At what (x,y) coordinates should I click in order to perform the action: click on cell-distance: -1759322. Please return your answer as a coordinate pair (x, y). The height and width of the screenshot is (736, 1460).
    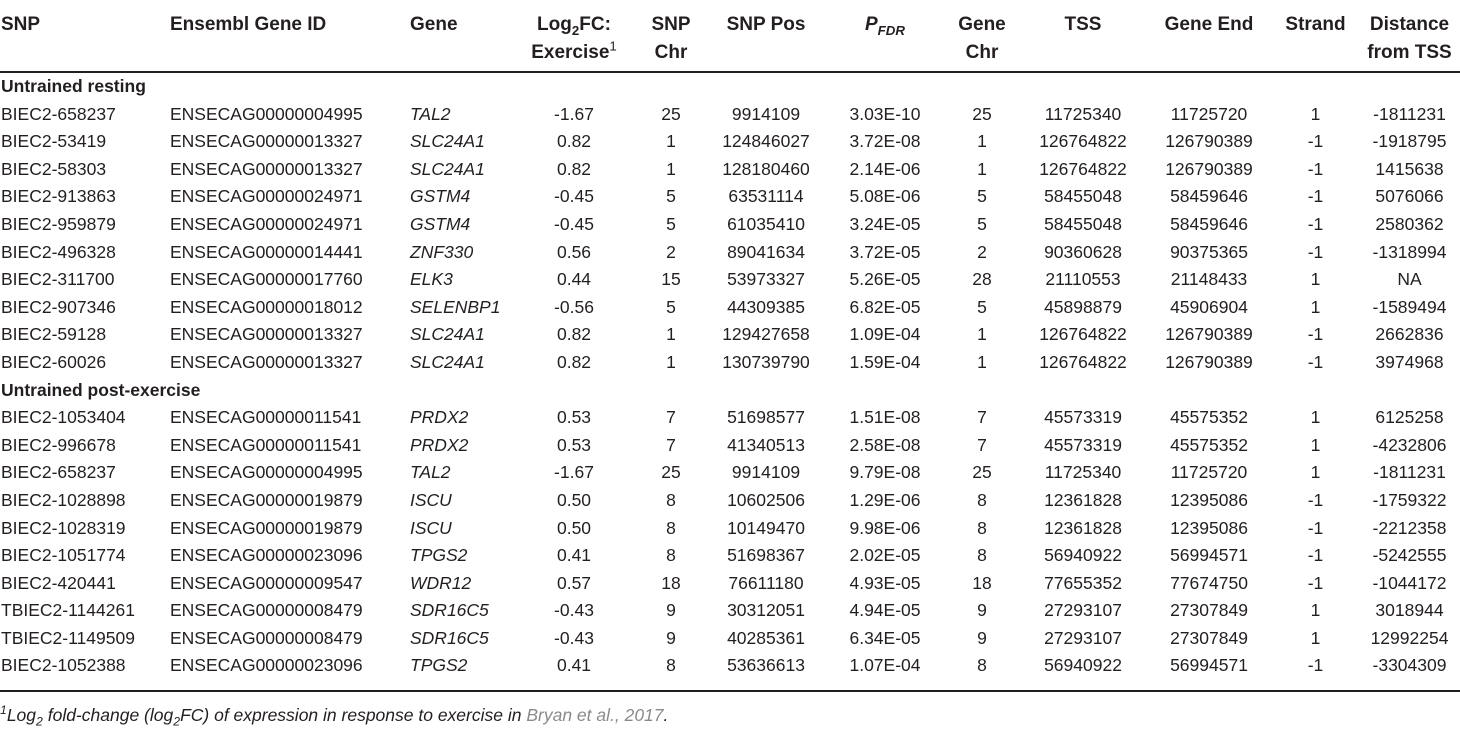
    Looking at the image, I should click on (1409, 499).